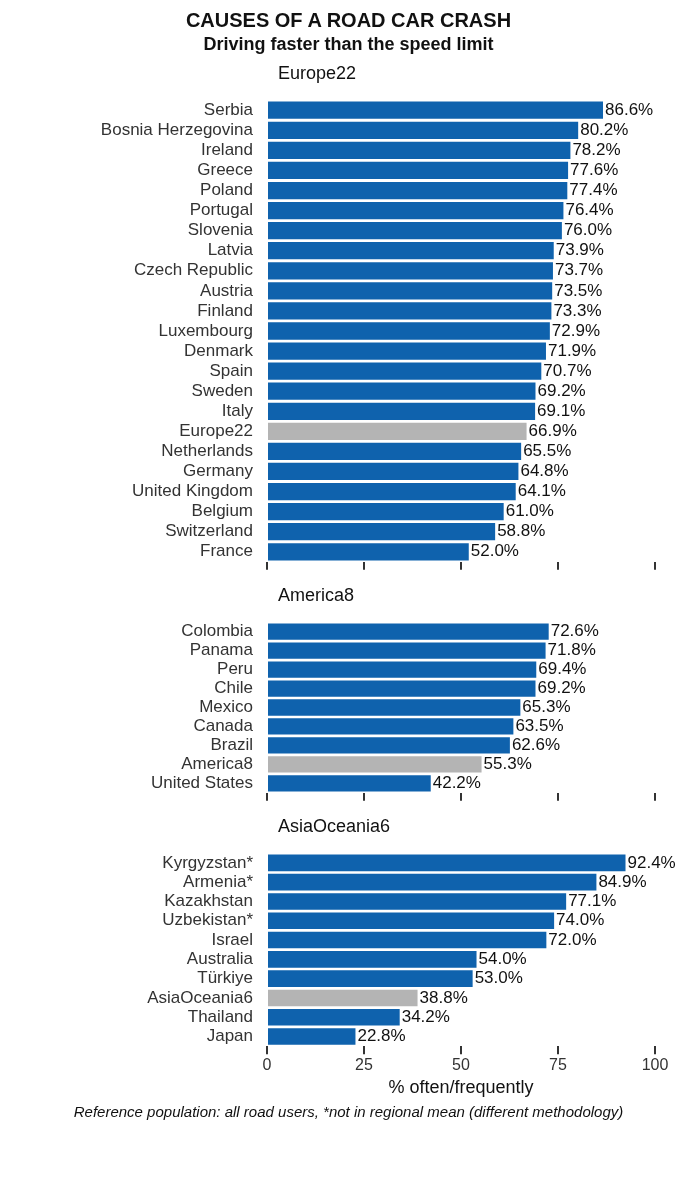  Describe the element at coordinates (217, 764) in the screenshot. I see `y-tick-label: America8` at that location.